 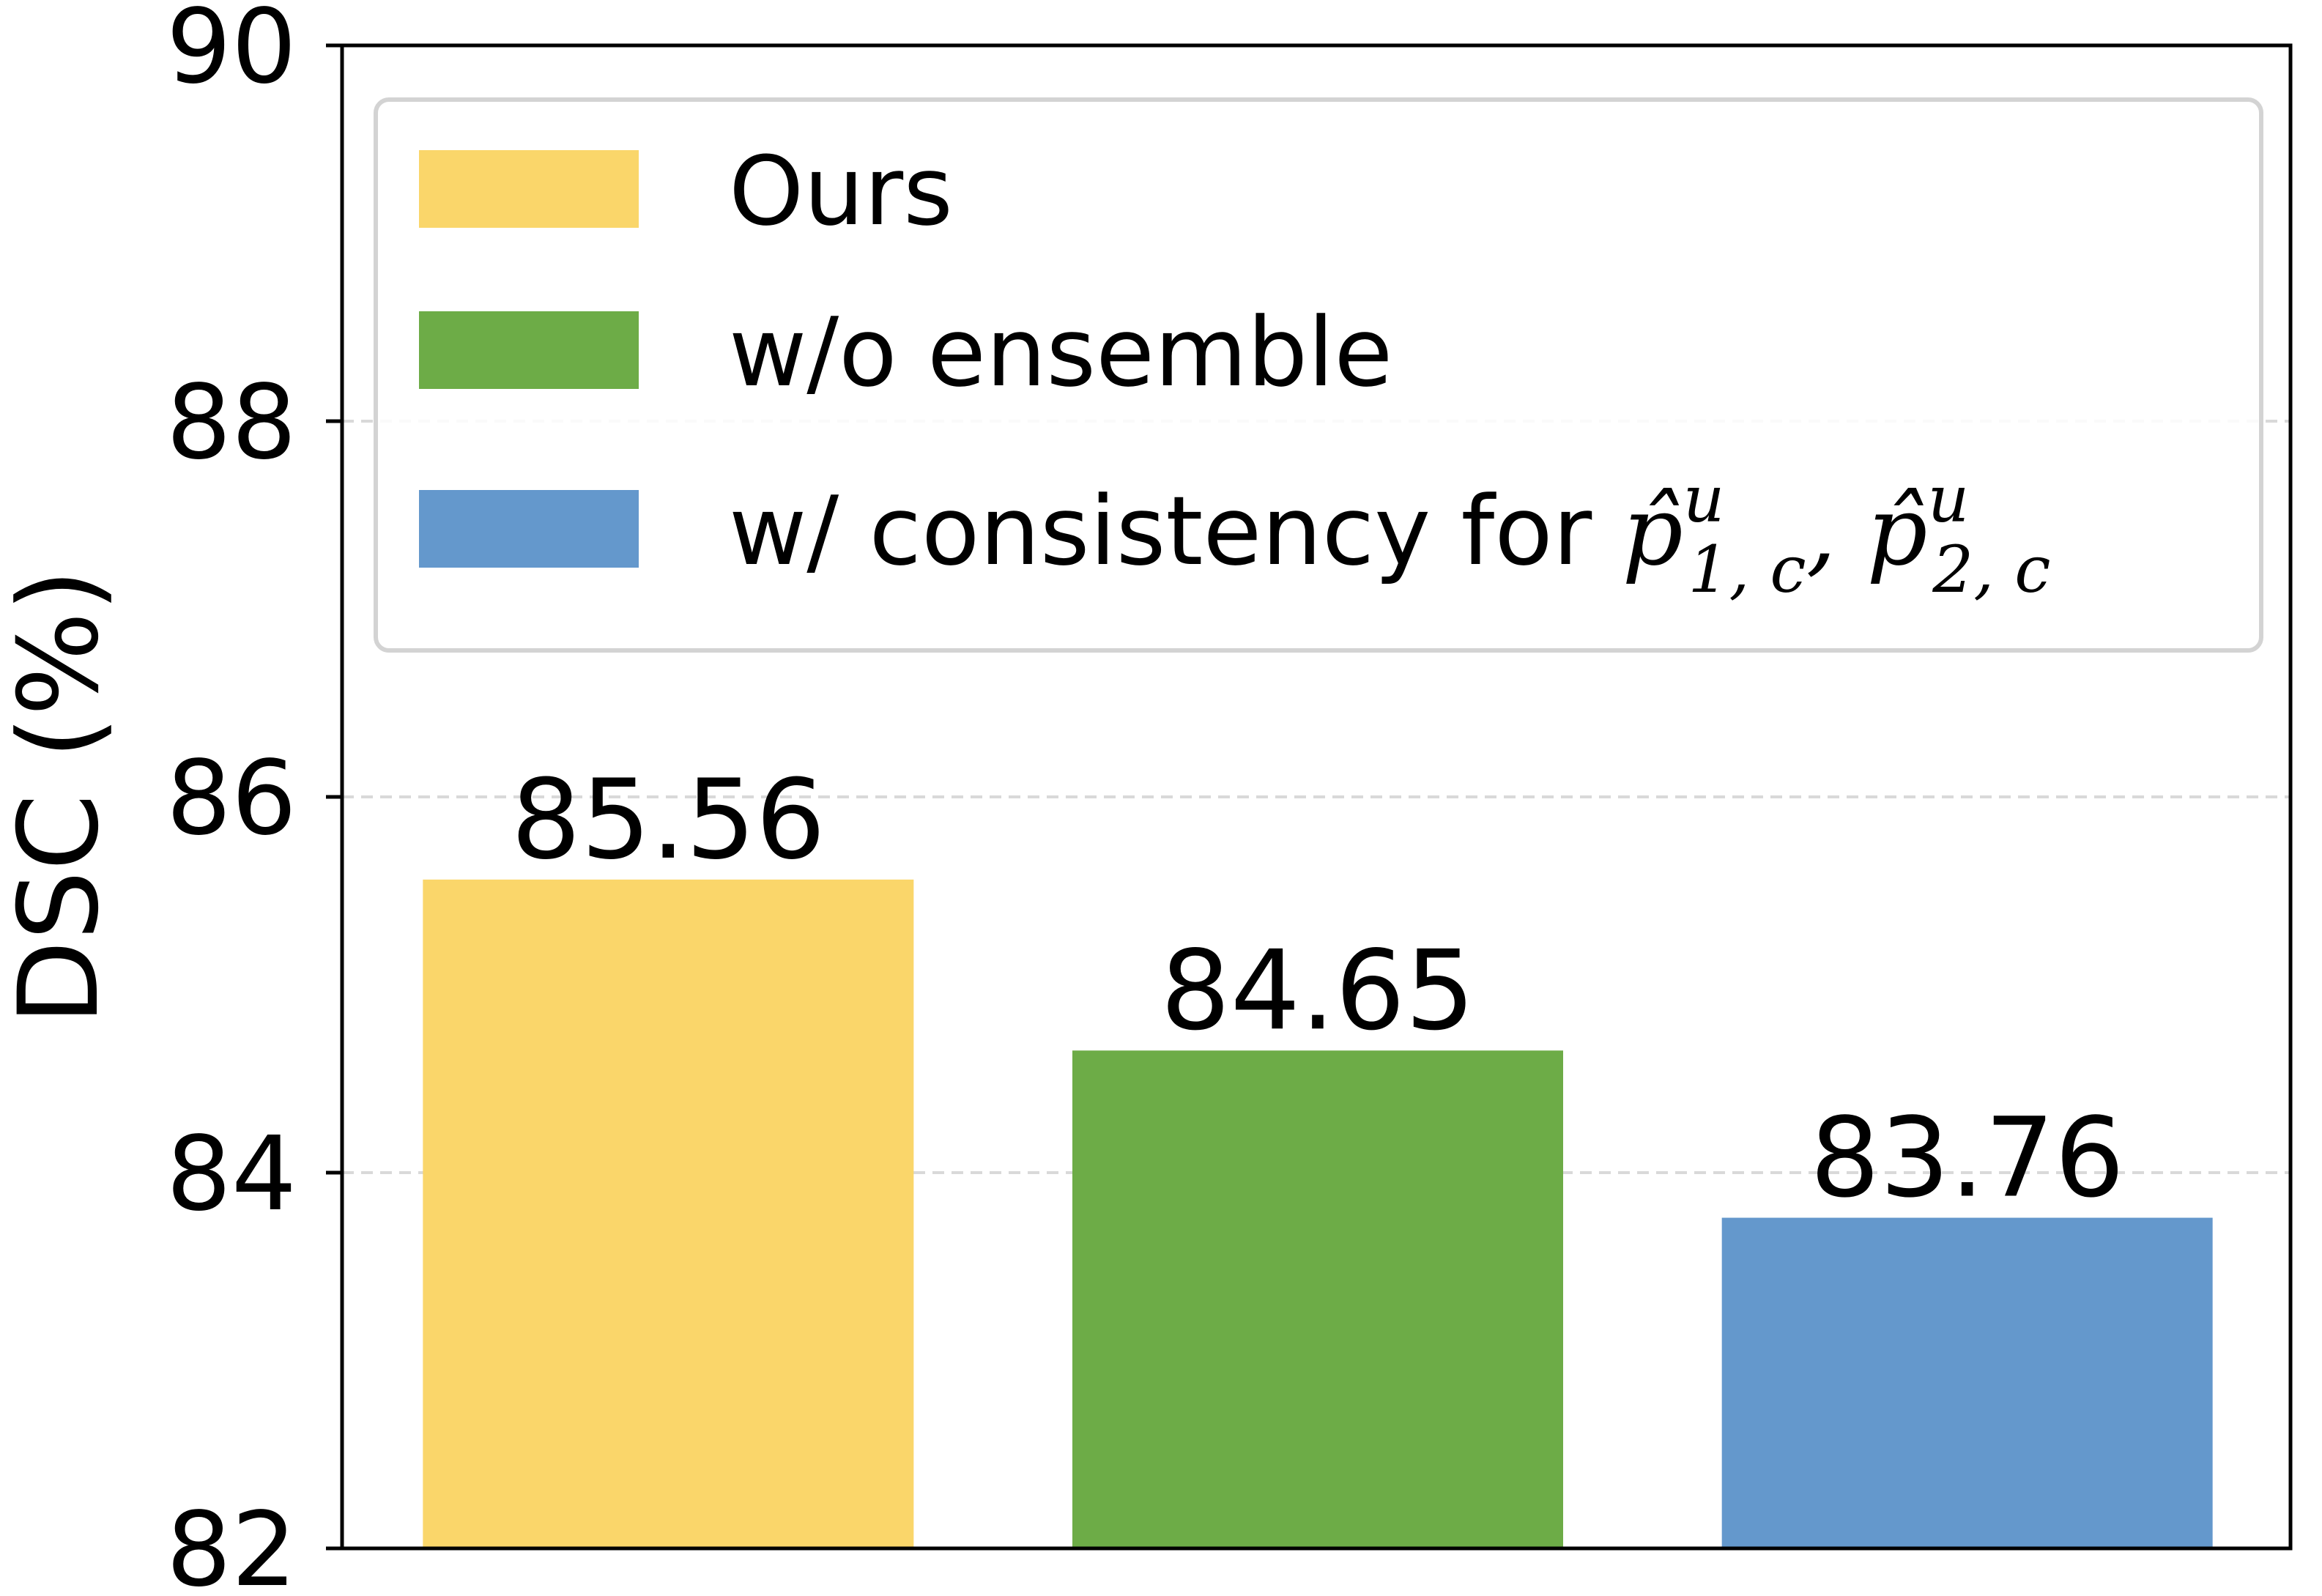 What do you see at coordinates (232, 423) in the screenshot?
I see `y-tick-label: 88` at bounding box center [232, 423].